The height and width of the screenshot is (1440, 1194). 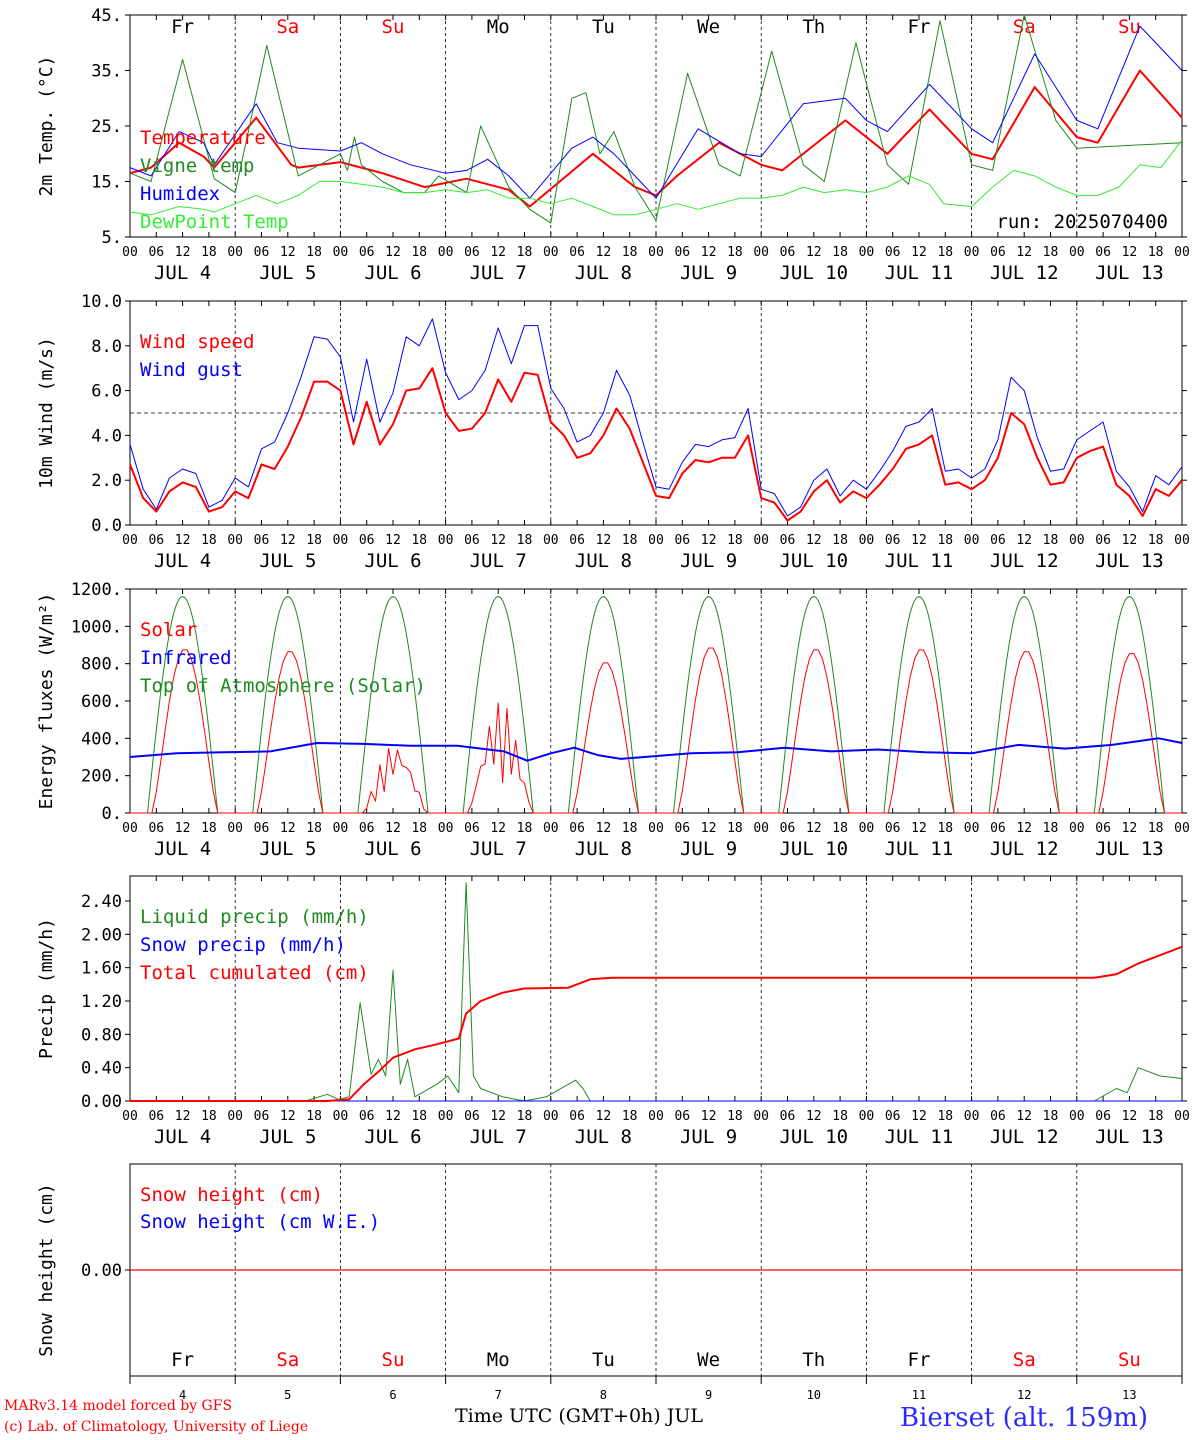 What do you see at coordinates (231, 1195) in the screenshot?
I see `panel-4-legend-snow-height-cm: Snow height (cm)` at bounding box center [231, 1195].